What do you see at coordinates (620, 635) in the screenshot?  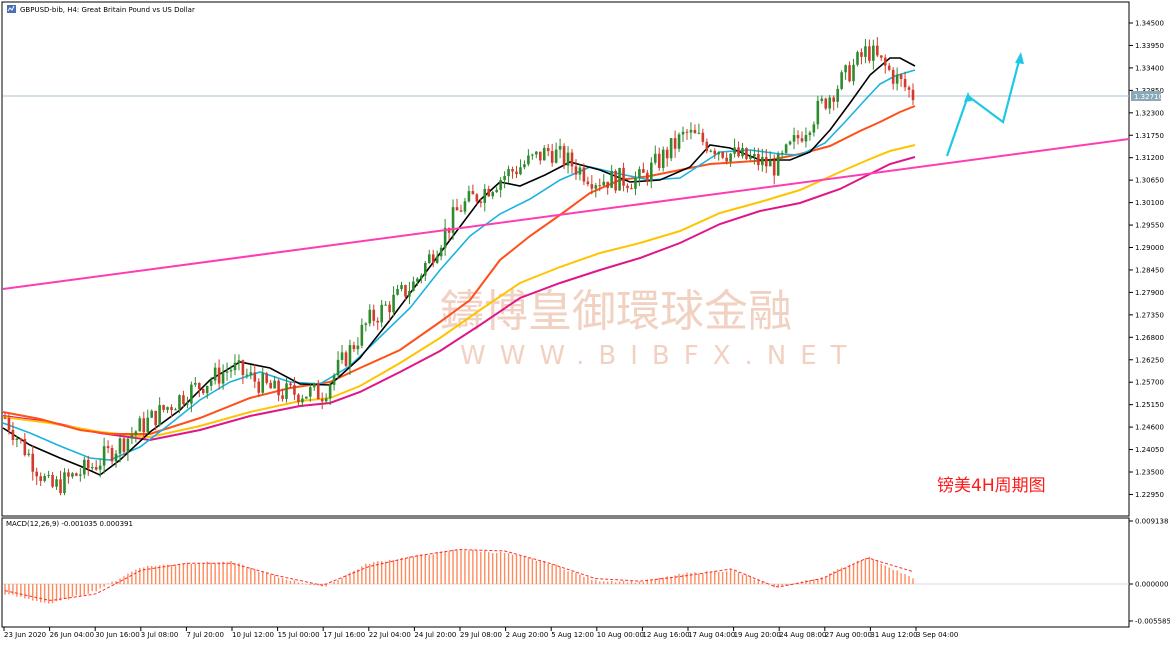 I see `time-tick-label: 10 Aug 00:00` at bounding box center [620, 635].